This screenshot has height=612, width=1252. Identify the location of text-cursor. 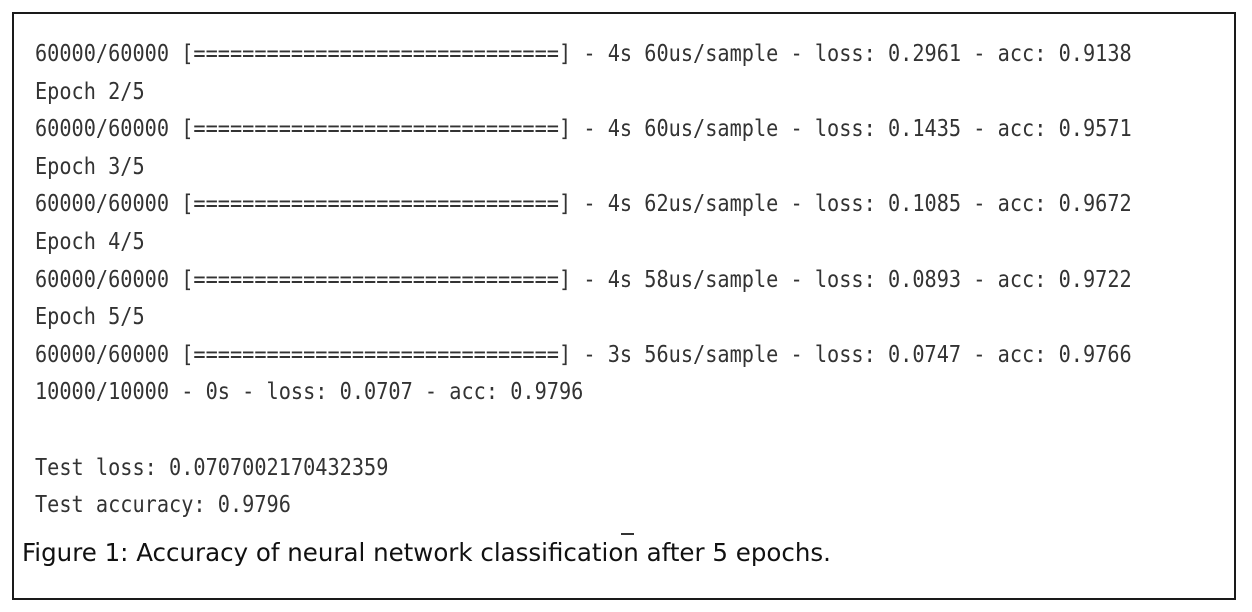
(627, 534).